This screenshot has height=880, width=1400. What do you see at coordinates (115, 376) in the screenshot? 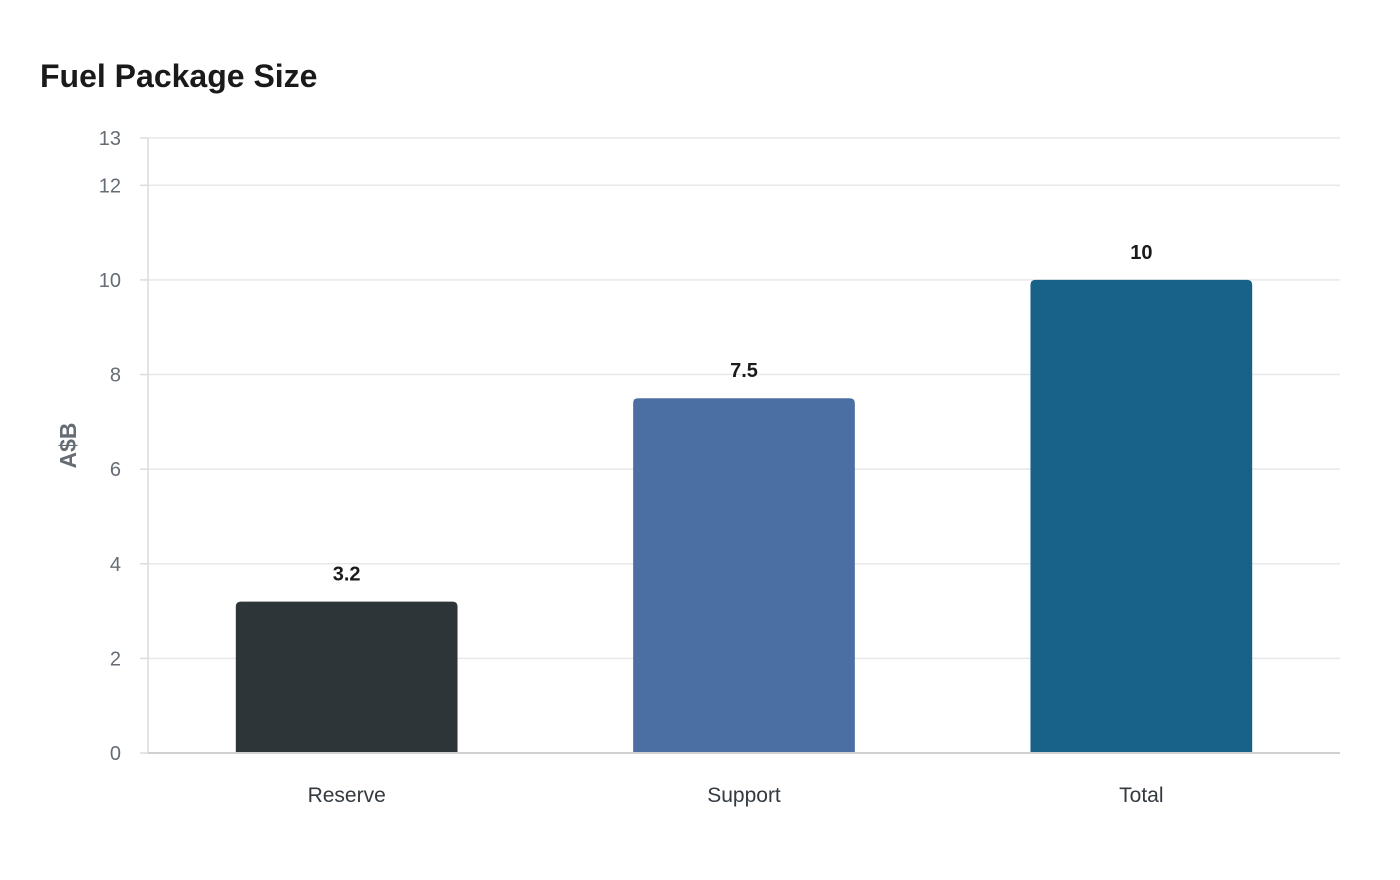
I see `y-tick-label: 8` at bounding box center [115, 376].